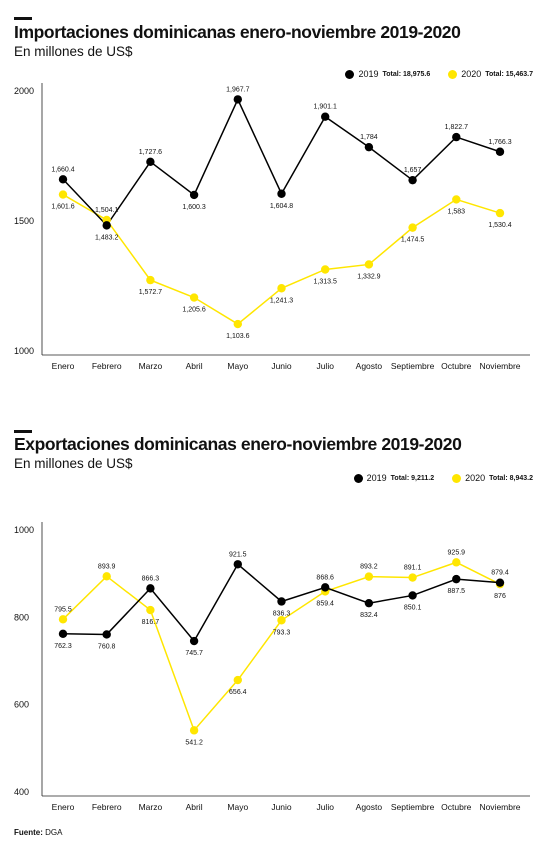 This screenshot has width=545, height=853. Describe the element at coordinates (412, 478) in the screenshot. I see `legend-2019-total: Total: 9,211.2` at that location.